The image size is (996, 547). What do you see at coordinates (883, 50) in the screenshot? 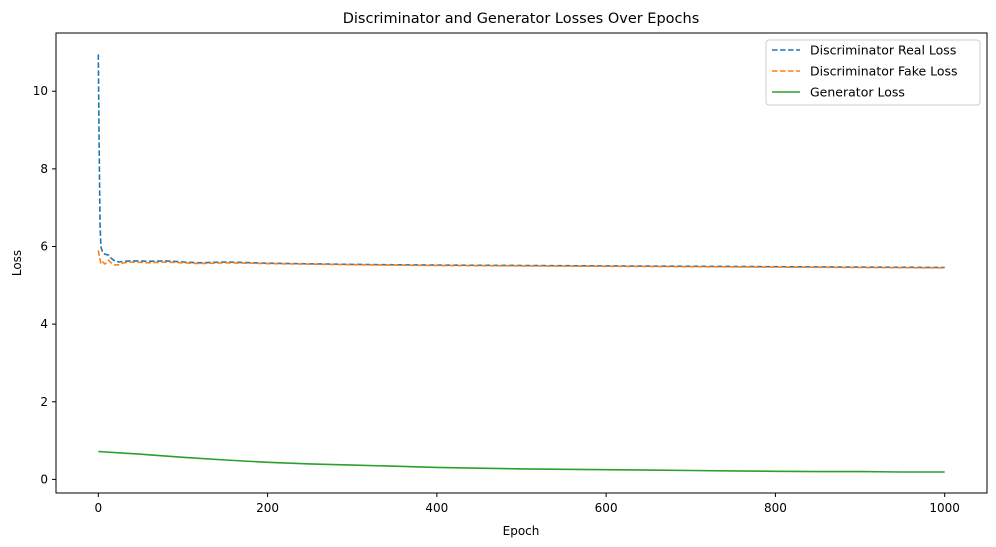
I see `legend-label-1: Discriminator Real Loss` at bounding box center [883, 50].